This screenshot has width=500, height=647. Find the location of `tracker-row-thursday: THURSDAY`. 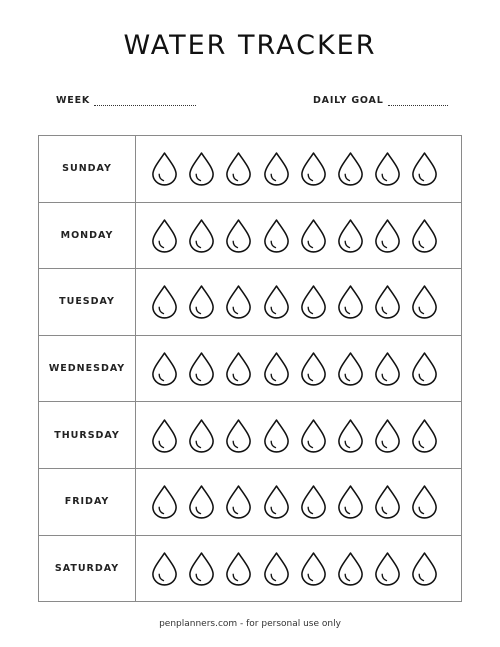

tracker-row-thursday: THURSDAY is located at coordinates (250, 435).